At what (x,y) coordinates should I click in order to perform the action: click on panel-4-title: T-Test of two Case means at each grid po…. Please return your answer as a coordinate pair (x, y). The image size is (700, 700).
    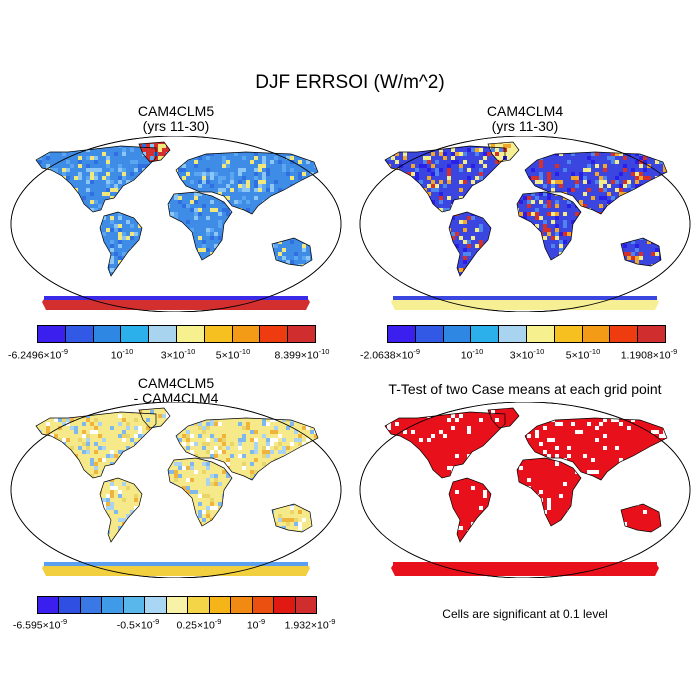
    Looking at the image, I should click on (525, 389).